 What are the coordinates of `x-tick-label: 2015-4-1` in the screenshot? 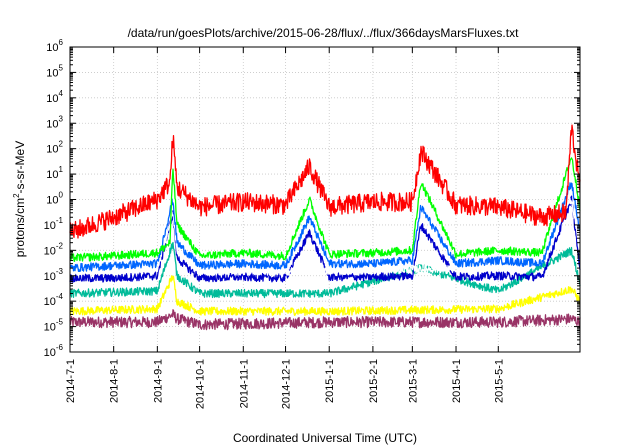 It's located at (457, 381).